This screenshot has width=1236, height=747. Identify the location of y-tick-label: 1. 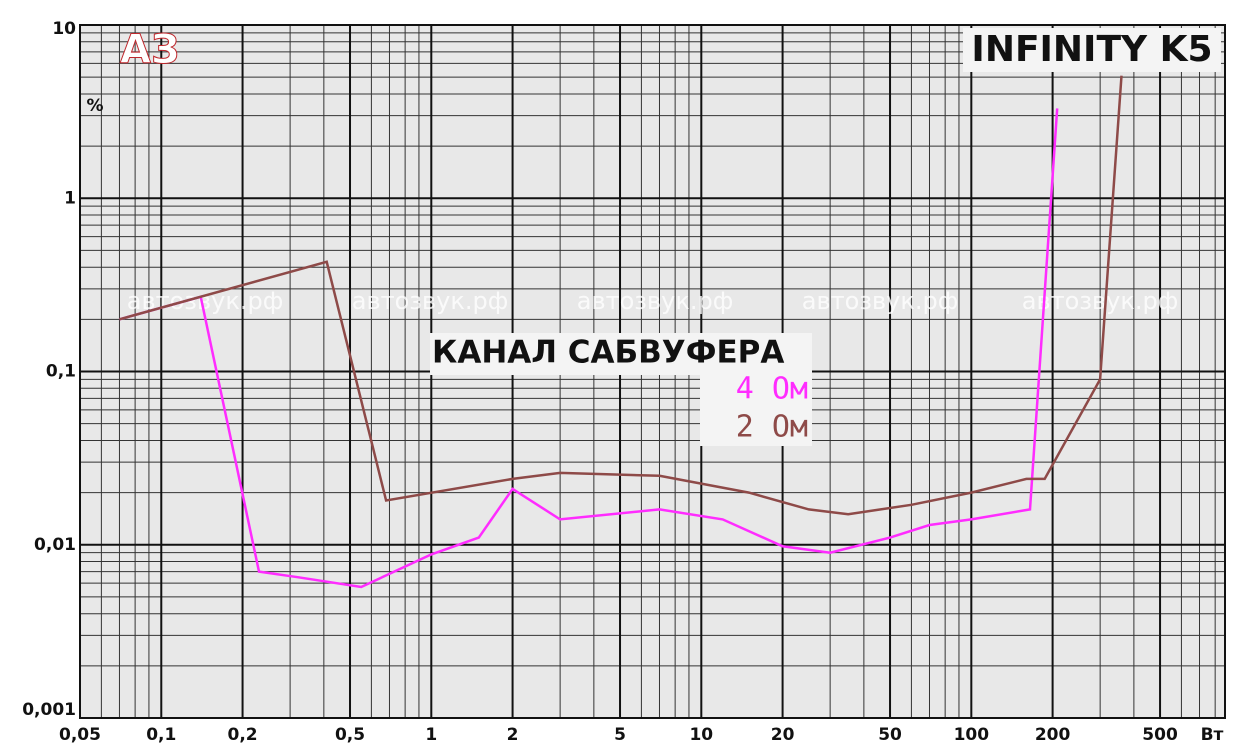
(70, 198).